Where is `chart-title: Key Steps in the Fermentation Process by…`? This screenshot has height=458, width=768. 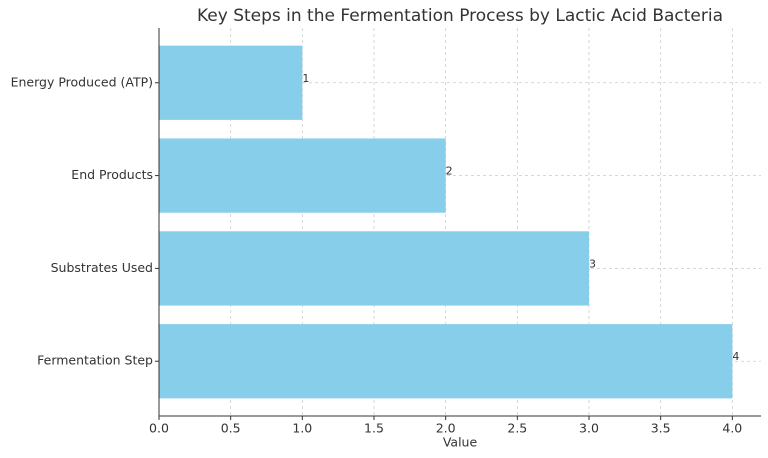
chart-title: Key Steps in the Fermentation Process by… is located at coordinates (460, 16).